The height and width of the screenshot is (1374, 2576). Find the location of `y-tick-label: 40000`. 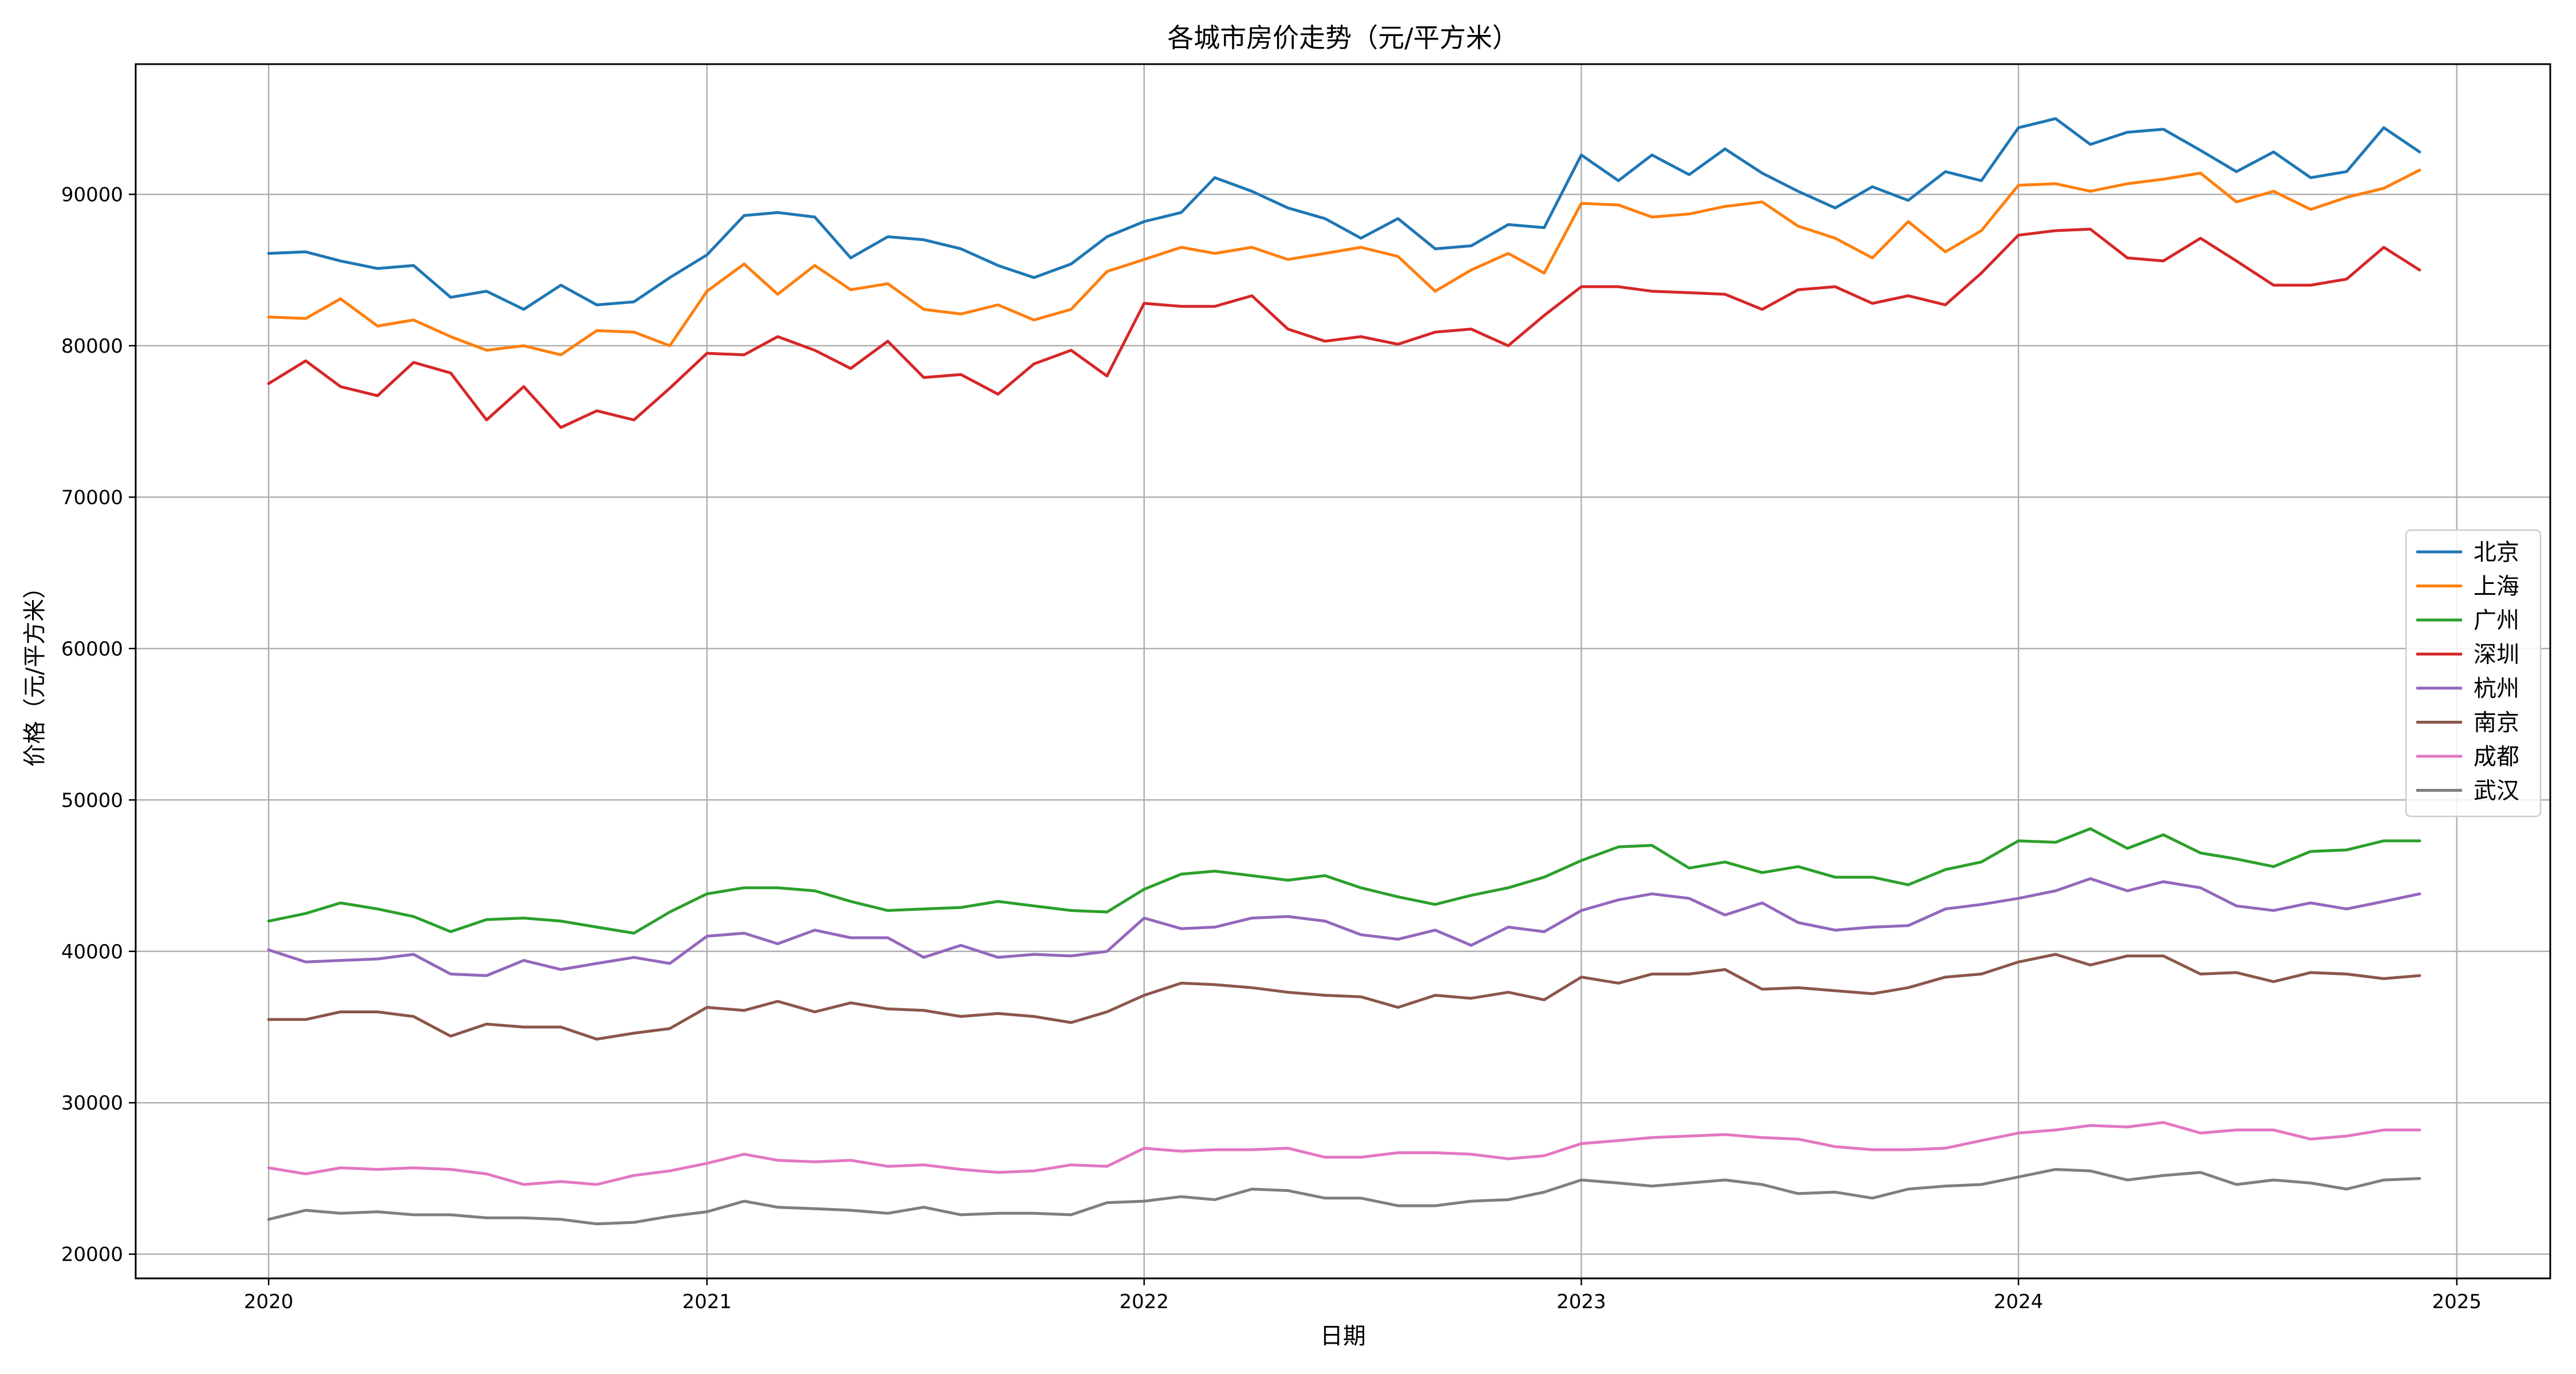

y-tick-label: 40000 is located at coordinates (92, 952).